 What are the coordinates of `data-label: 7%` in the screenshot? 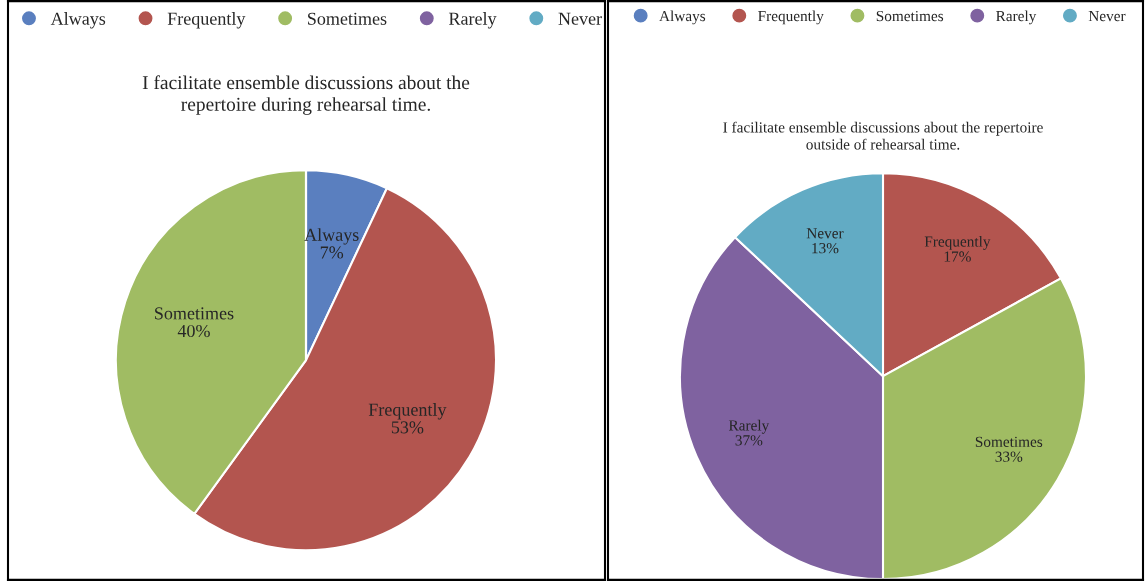 It's located at (332, 252).